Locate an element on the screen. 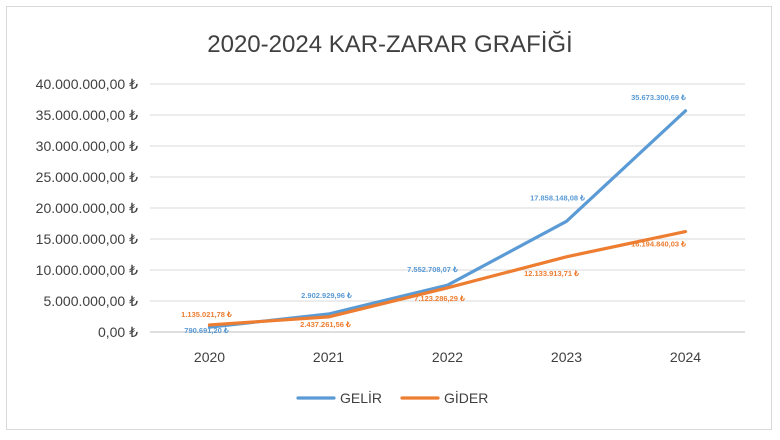 This screenshot has width=780, height=440. x-tick-label: 2021 is located at coordinates (328, 357).